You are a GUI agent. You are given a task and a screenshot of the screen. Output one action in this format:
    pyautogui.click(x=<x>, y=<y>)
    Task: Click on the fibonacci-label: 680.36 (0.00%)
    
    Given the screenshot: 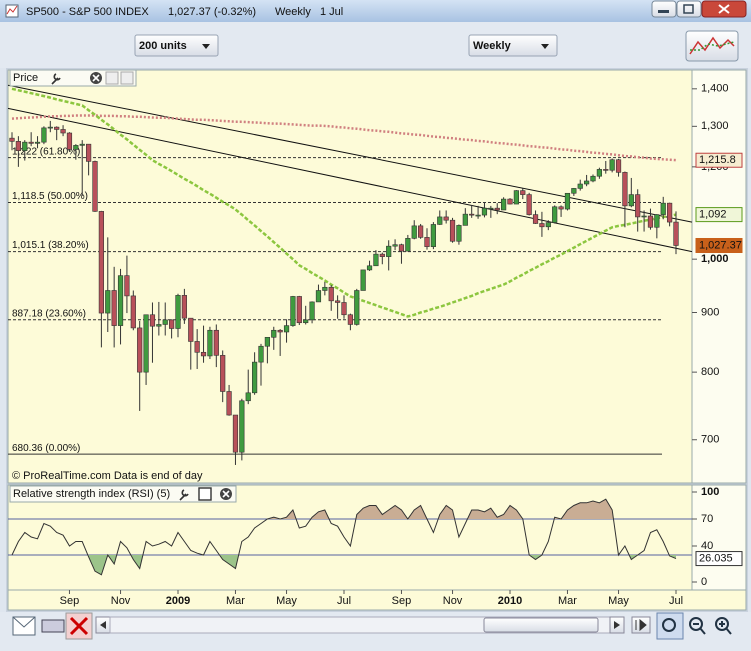 What is the action you would take?
    pyautogui.click(x=46, y=448)
    